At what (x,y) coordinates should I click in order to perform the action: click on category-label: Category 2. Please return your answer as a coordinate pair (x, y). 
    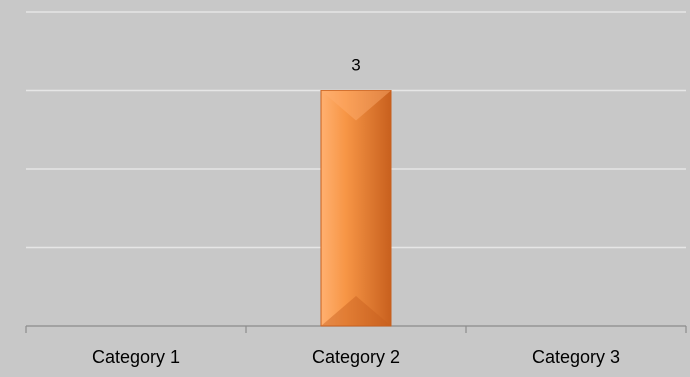
    Looking at the image, I should click on (356, 357).